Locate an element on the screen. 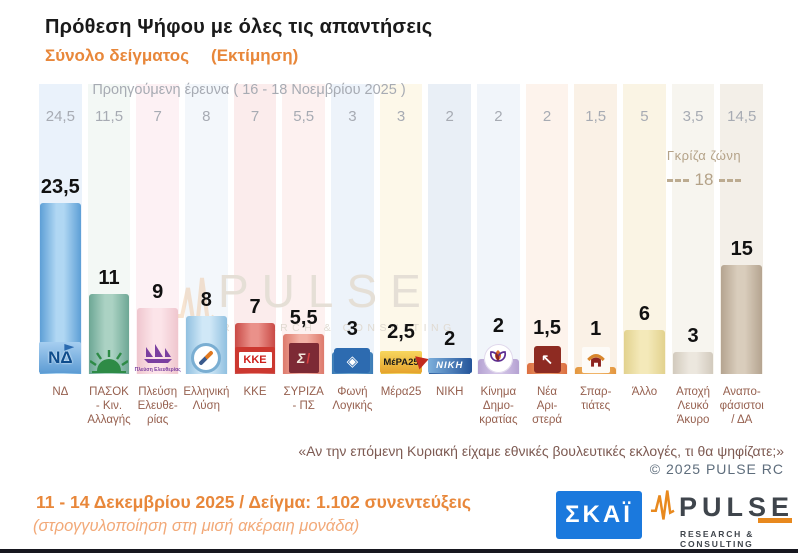 Image resolution: width=798 pixels, height=553 pixels. pulse-logo-accent is located at coordinates (775, 520).